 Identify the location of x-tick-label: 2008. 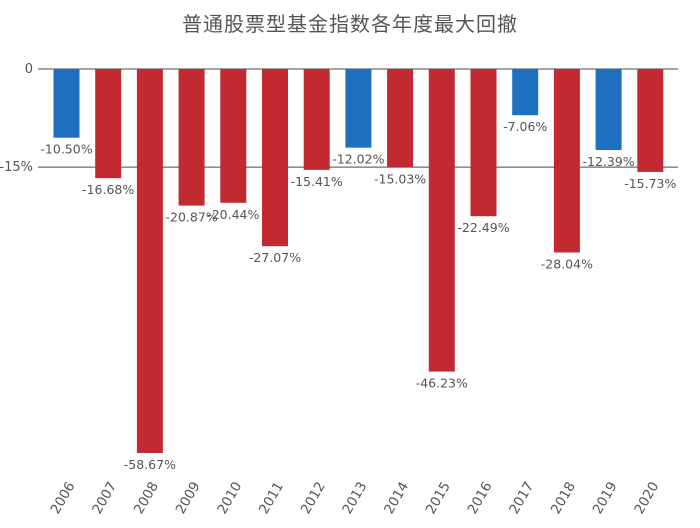
(146, 498).